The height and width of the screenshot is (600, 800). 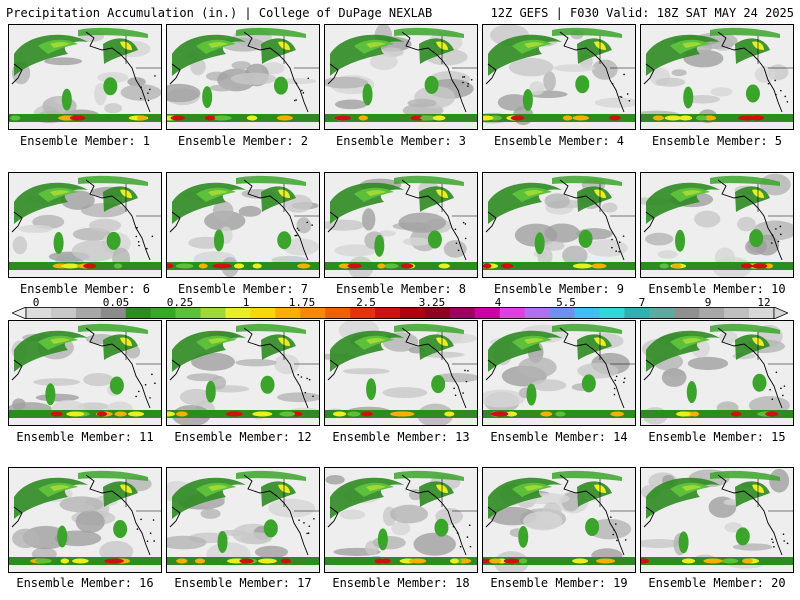 I want to click on ensemble-member-label: Ensemble Member: 6, so click(x=85, y=289).